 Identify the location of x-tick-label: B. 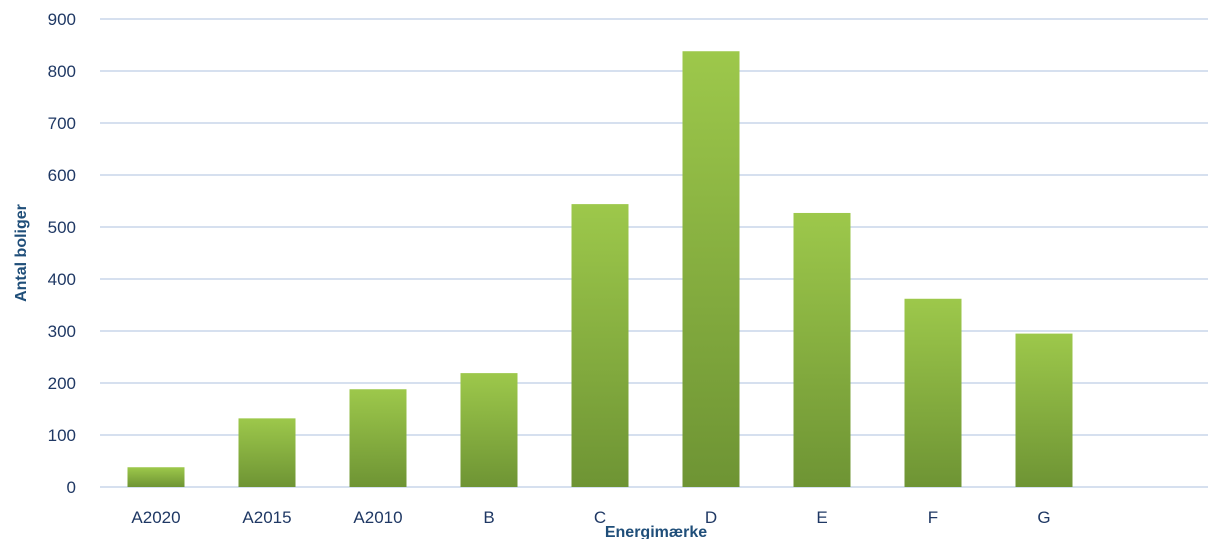
(488, 517).